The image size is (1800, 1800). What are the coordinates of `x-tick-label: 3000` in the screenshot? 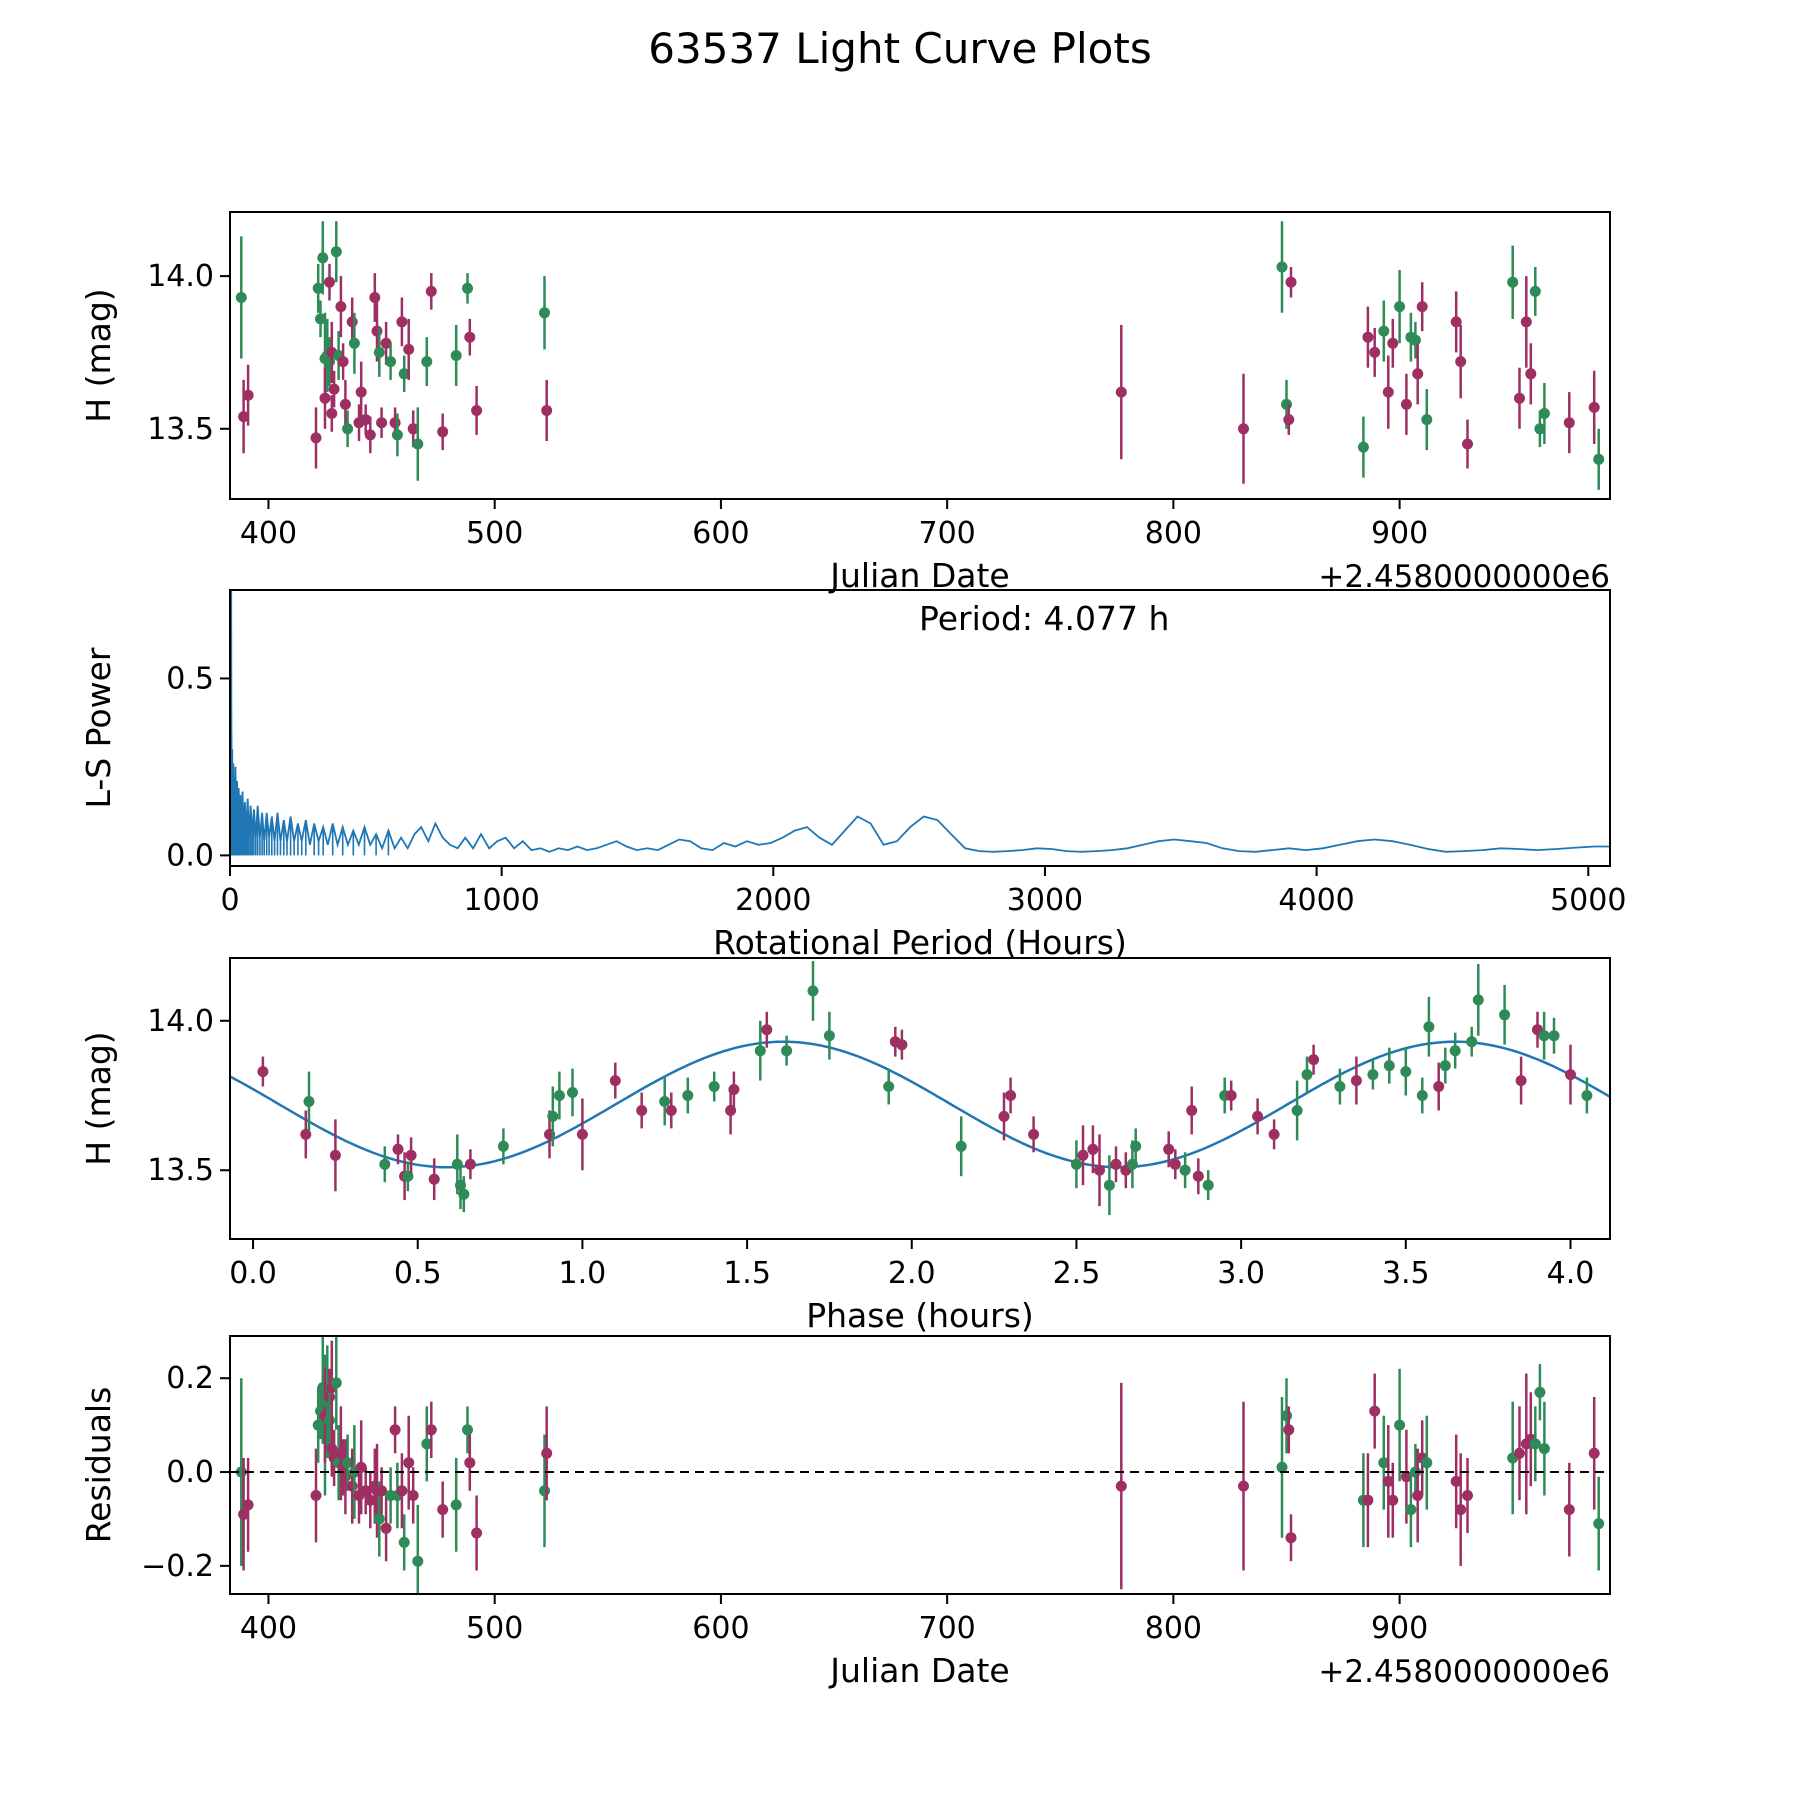 It's located at (1045, 900).